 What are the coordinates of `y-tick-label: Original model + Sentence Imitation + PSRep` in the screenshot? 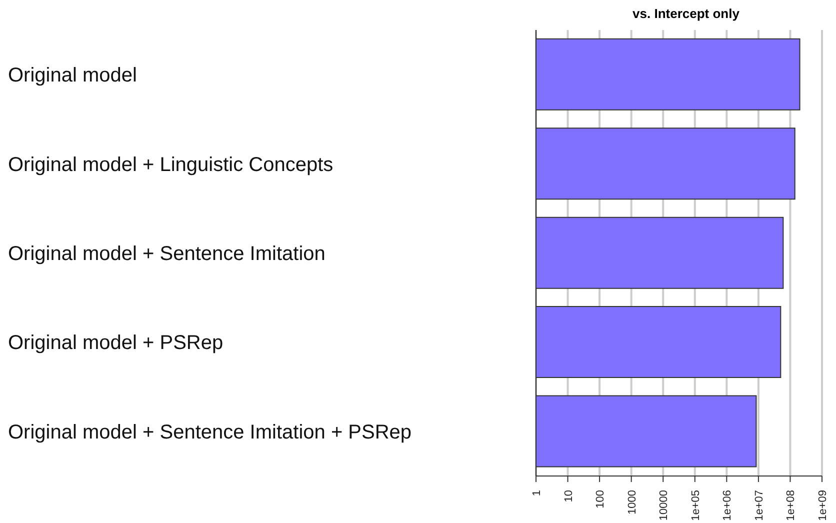 It's located at (210, 432).